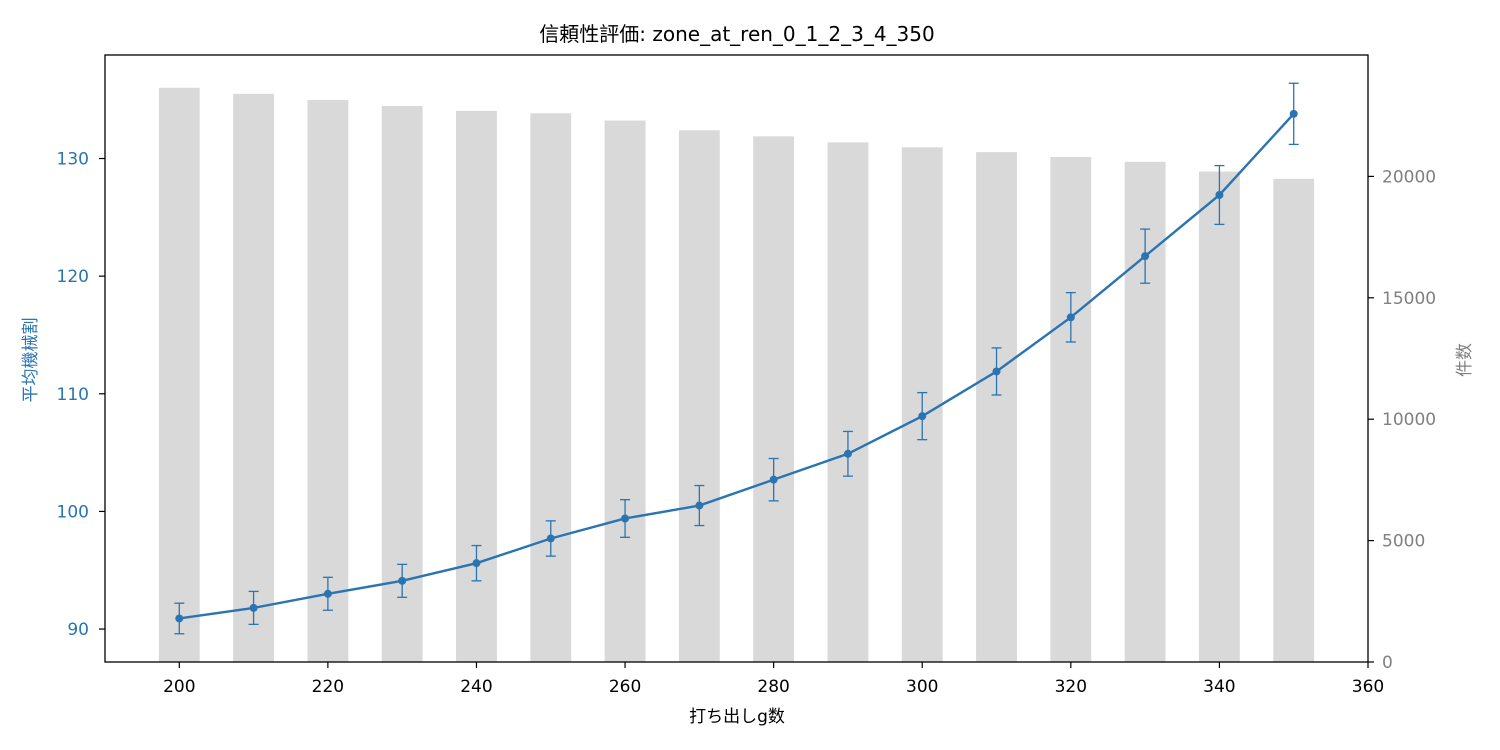 The image size is (1500, 750). Describe the element at coordinates (625, 687) in the screenshot. I see `x-tick-label: 260` at that location.